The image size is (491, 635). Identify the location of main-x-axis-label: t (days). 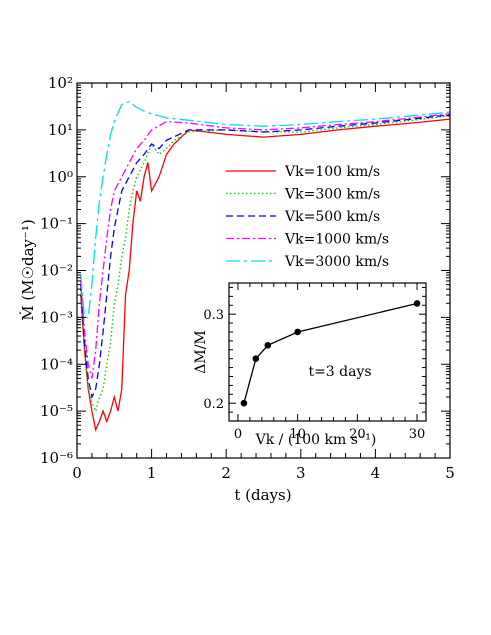
(262, 495).